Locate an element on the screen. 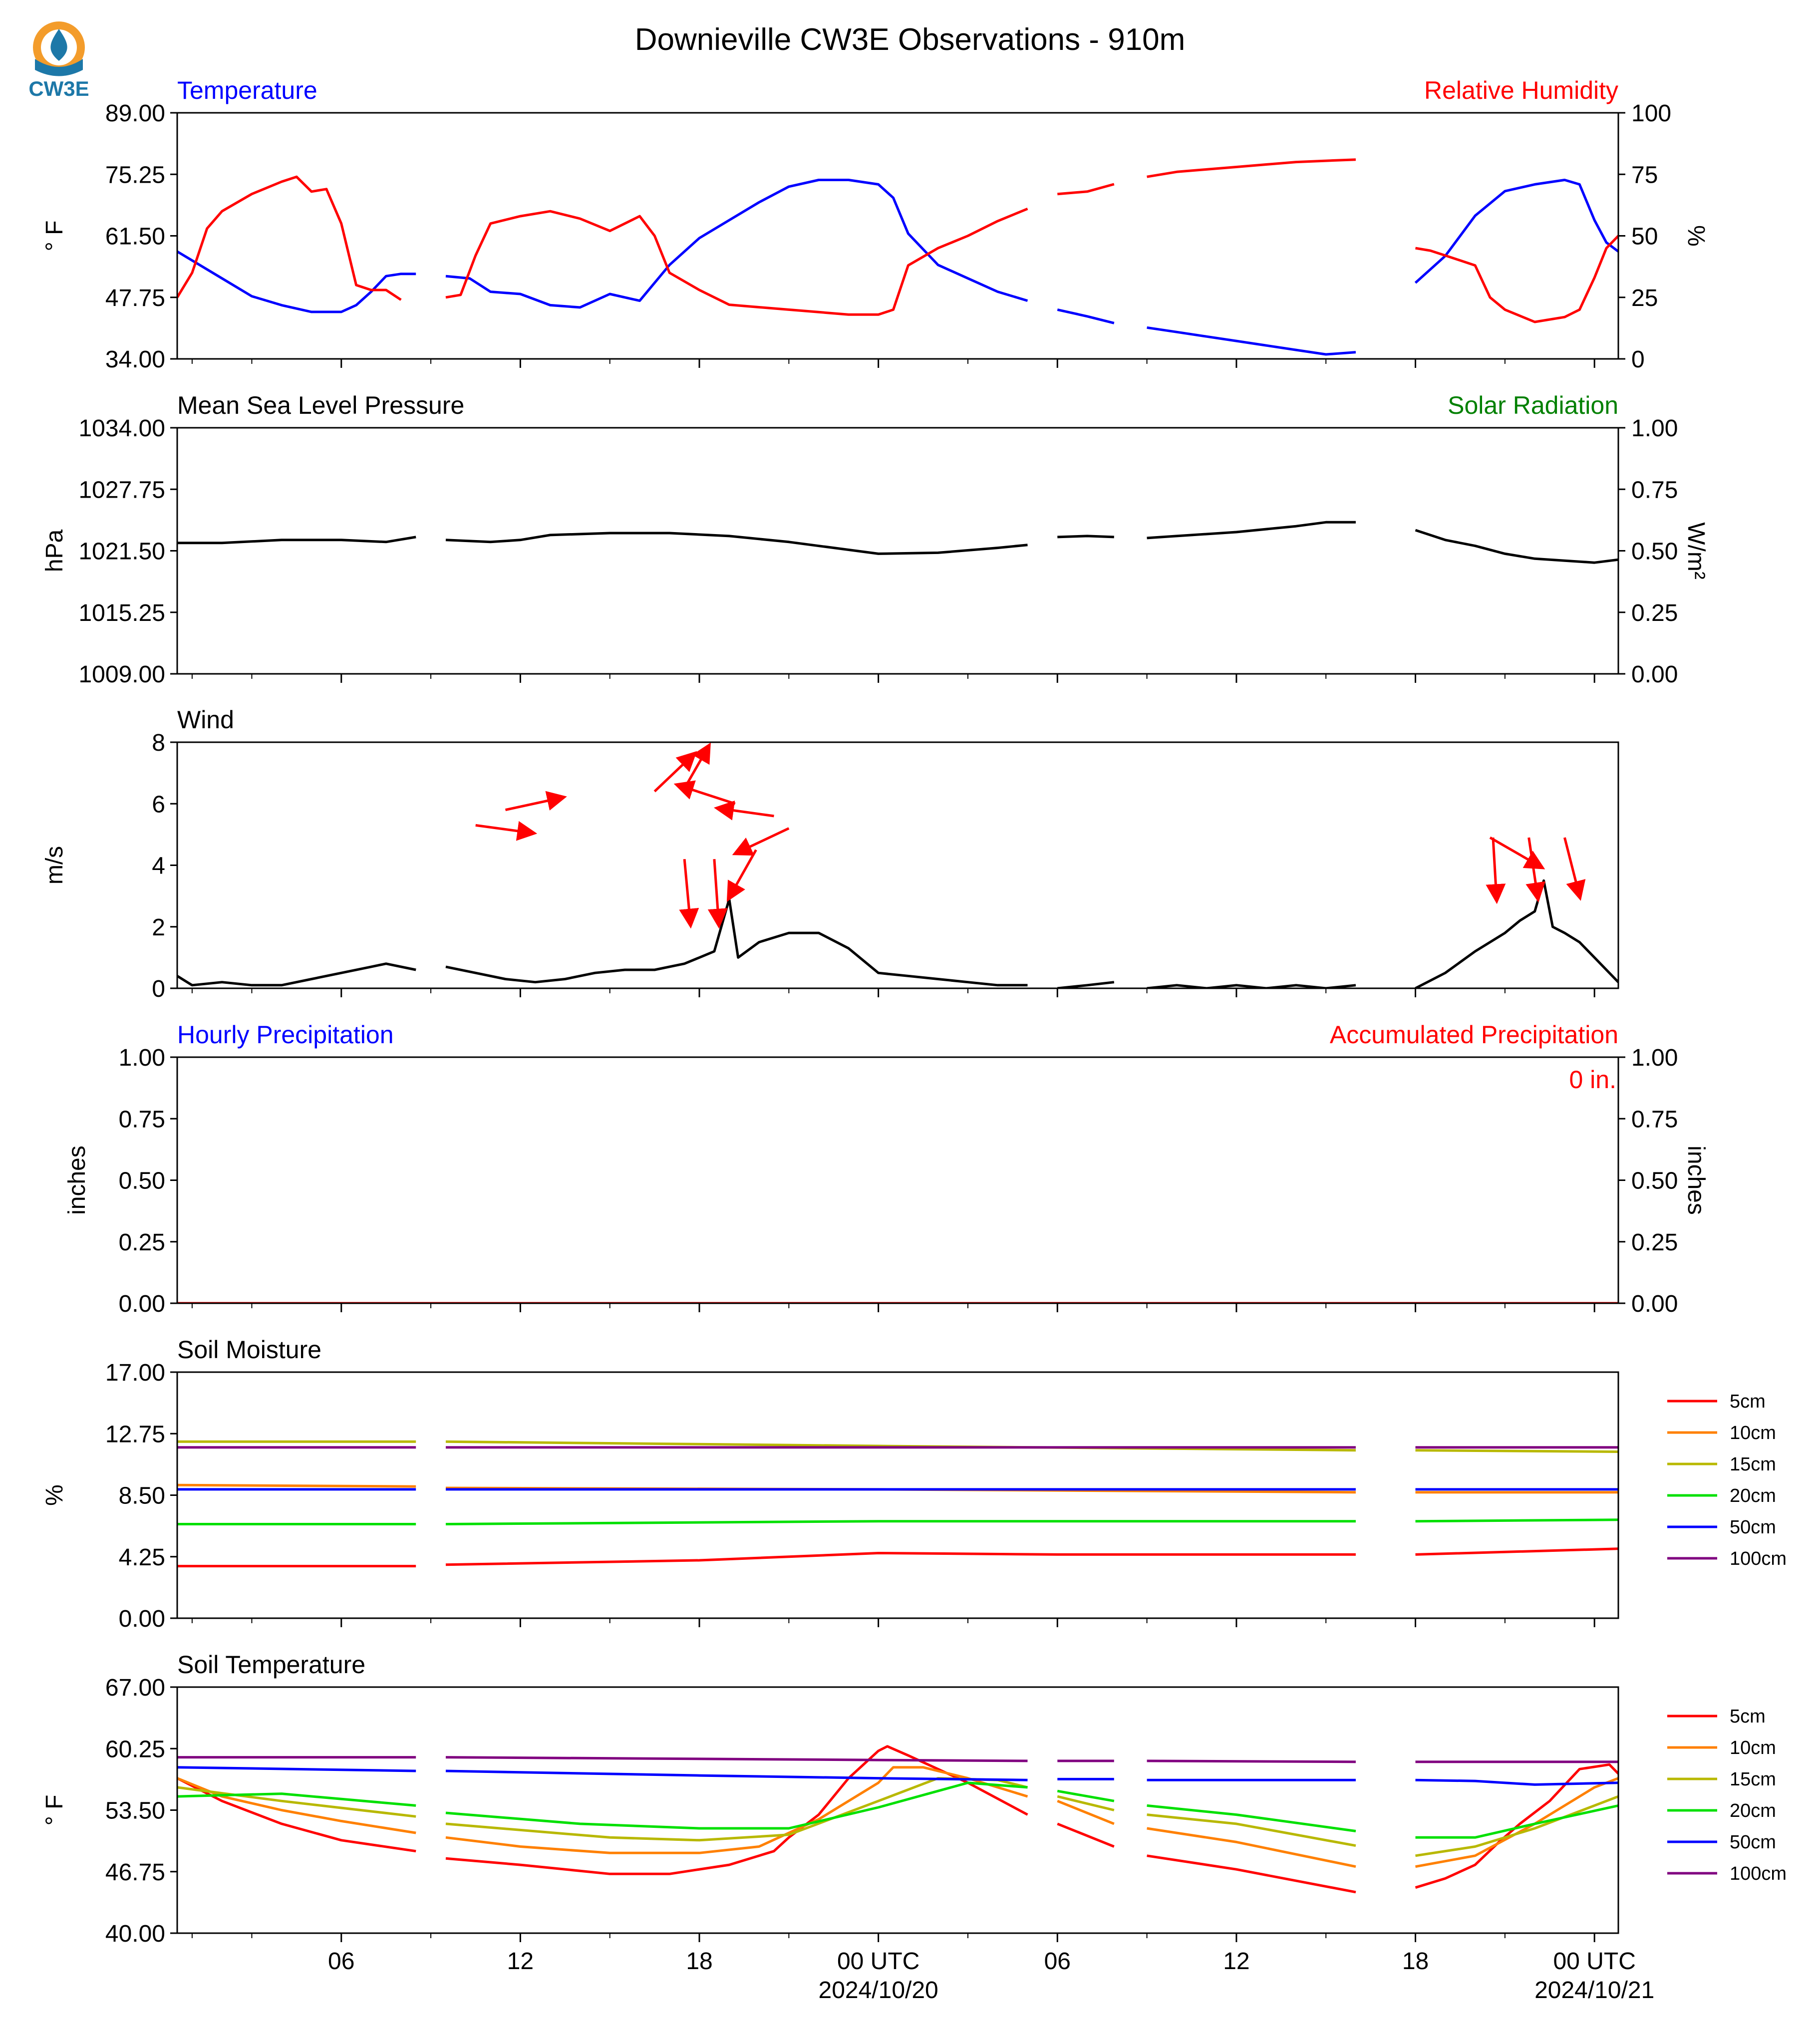 The width and height of the screenshot is (1820, 2028). y-tick-label: 0.25 is located at coordinates (142, 1242).